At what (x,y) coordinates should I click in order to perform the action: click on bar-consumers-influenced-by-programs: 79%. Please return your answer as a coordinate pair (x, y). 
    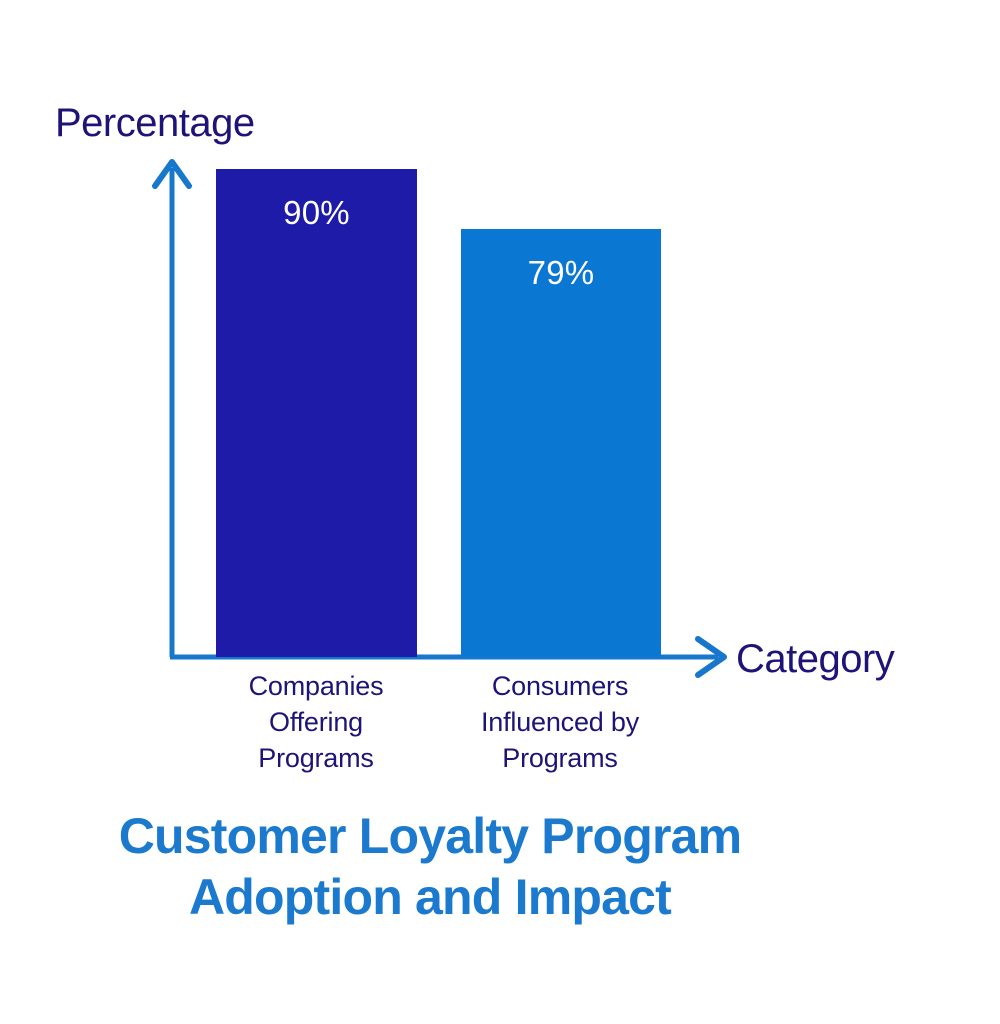
    Looking at the image, I should click on (561, 443).